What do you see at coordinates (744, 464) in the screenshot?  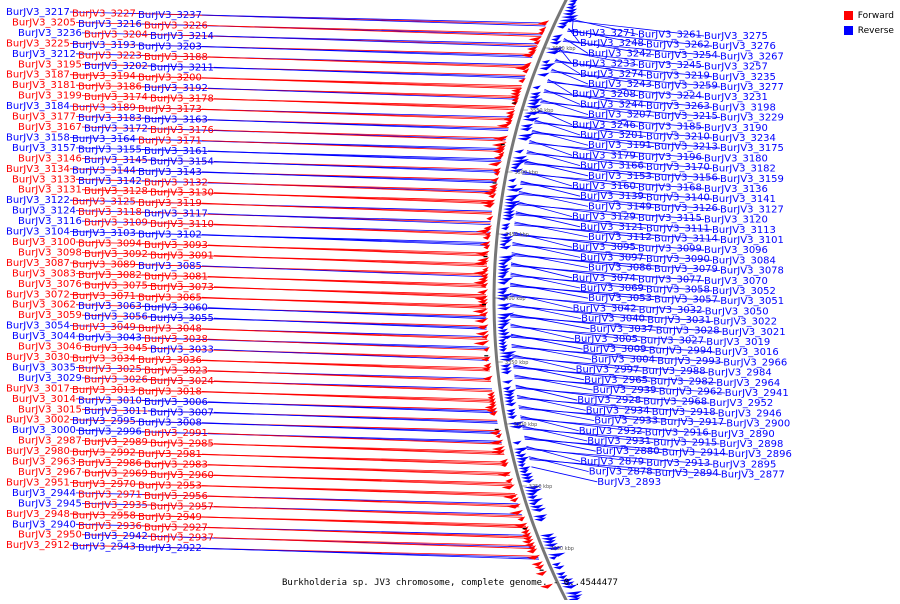 I see `right-gene-label: BurJV3_2895` at bounding box center [744, 464].